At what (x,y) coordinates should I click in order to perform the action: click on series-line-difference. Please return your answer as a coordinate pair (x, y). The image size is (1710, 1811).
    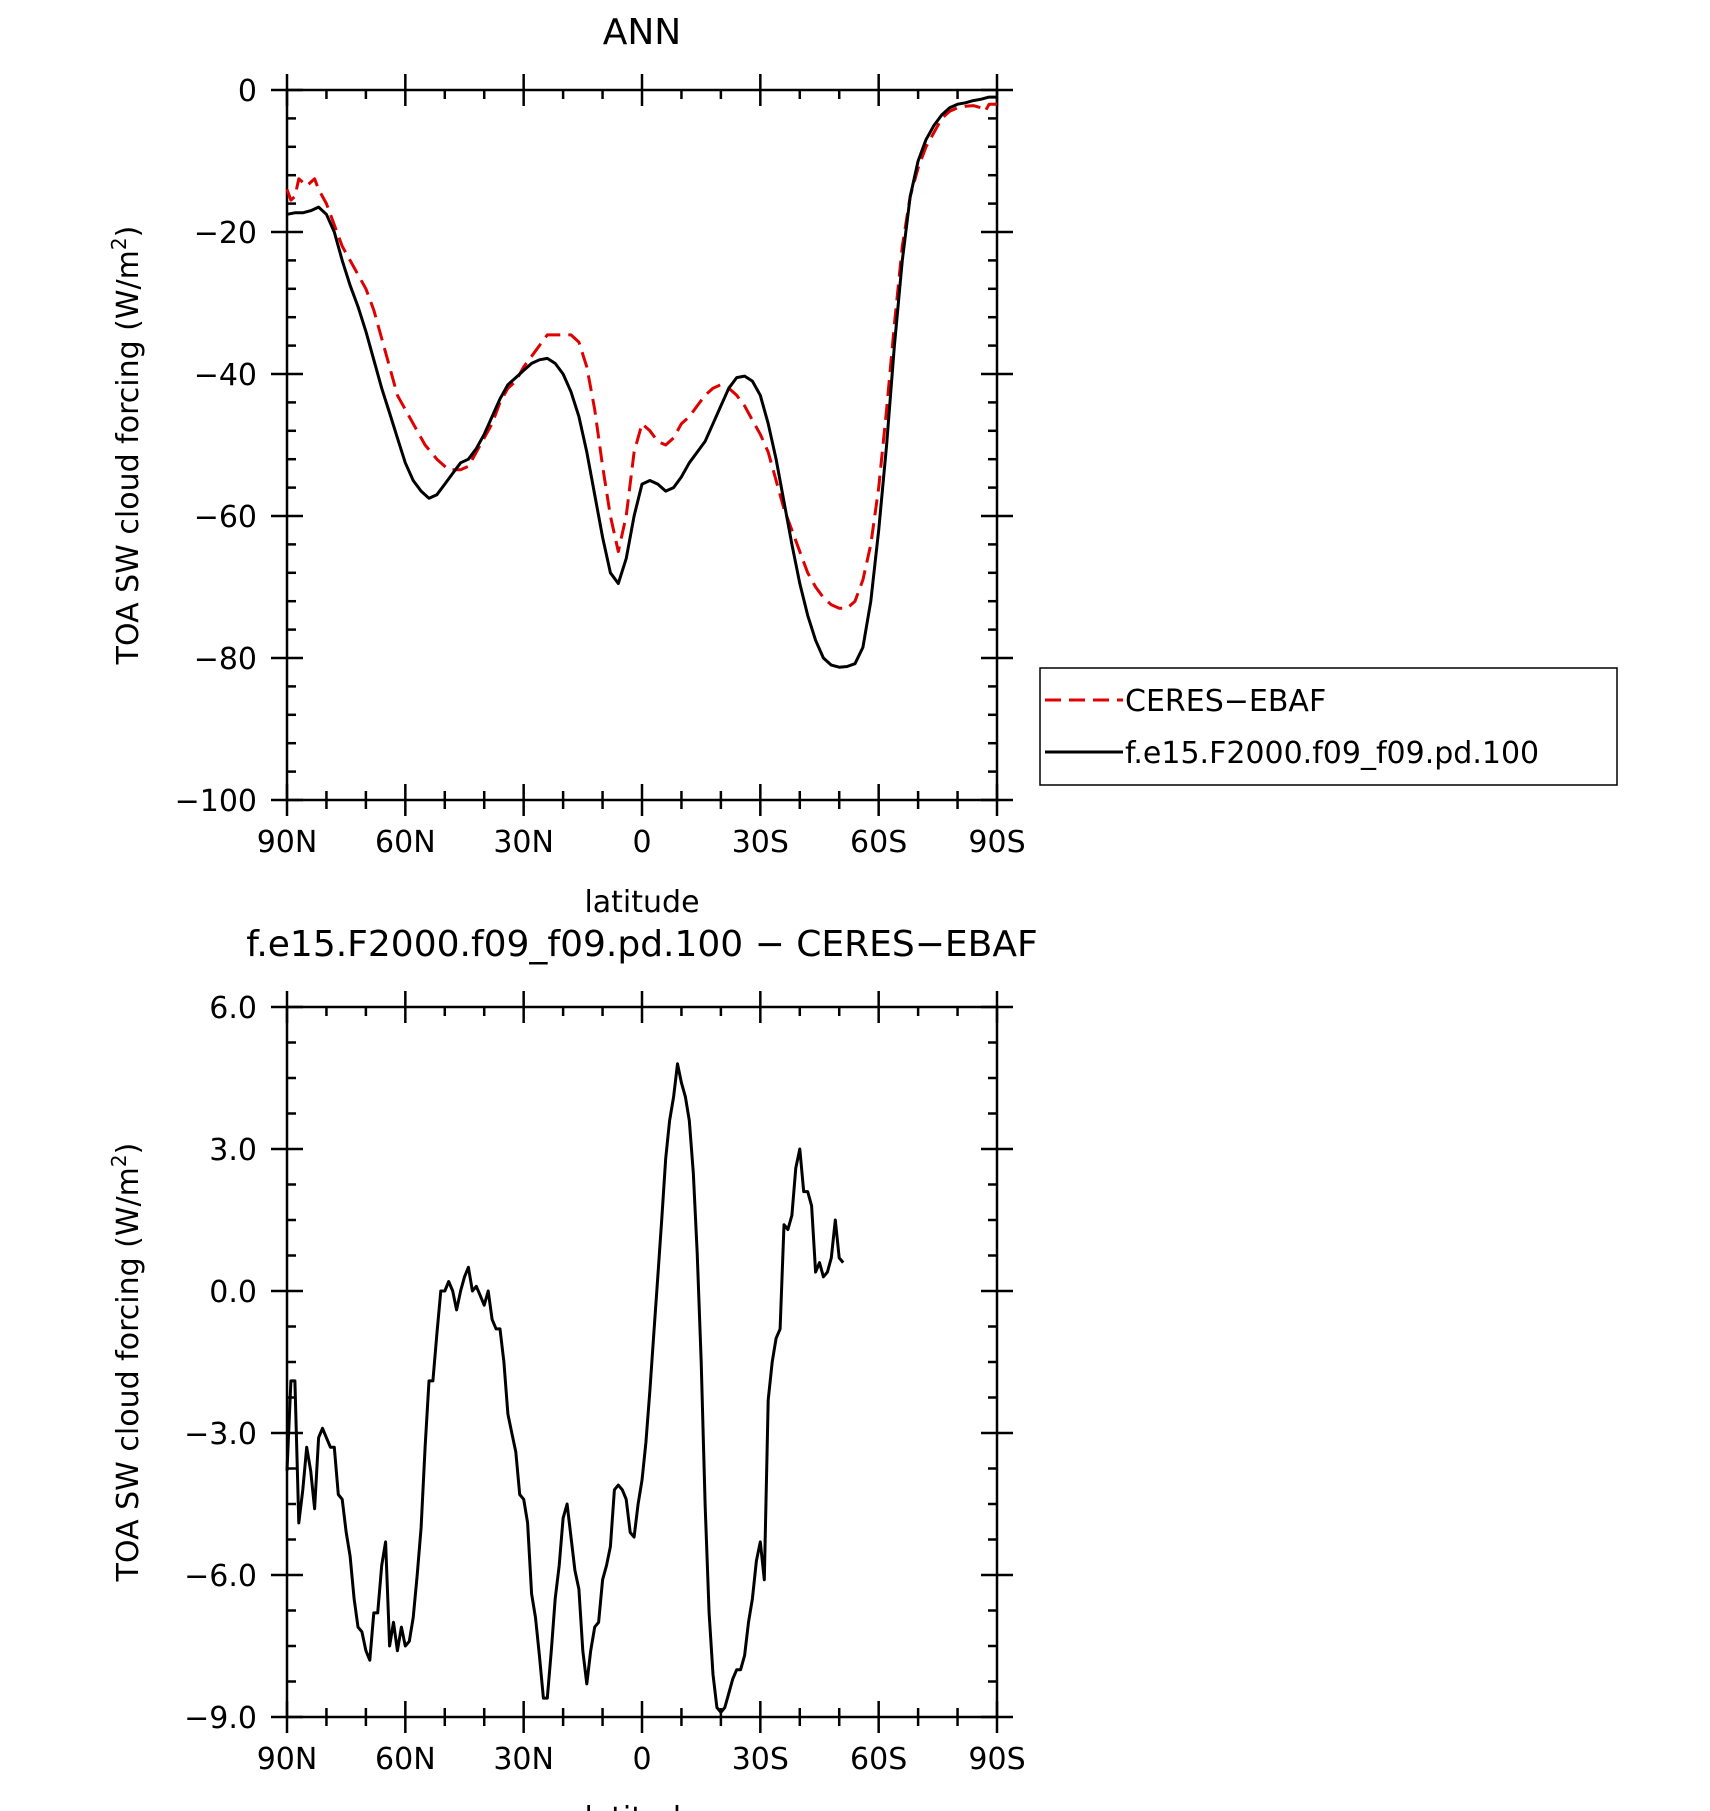
    Looking at the image, I should click on (565, 1388).